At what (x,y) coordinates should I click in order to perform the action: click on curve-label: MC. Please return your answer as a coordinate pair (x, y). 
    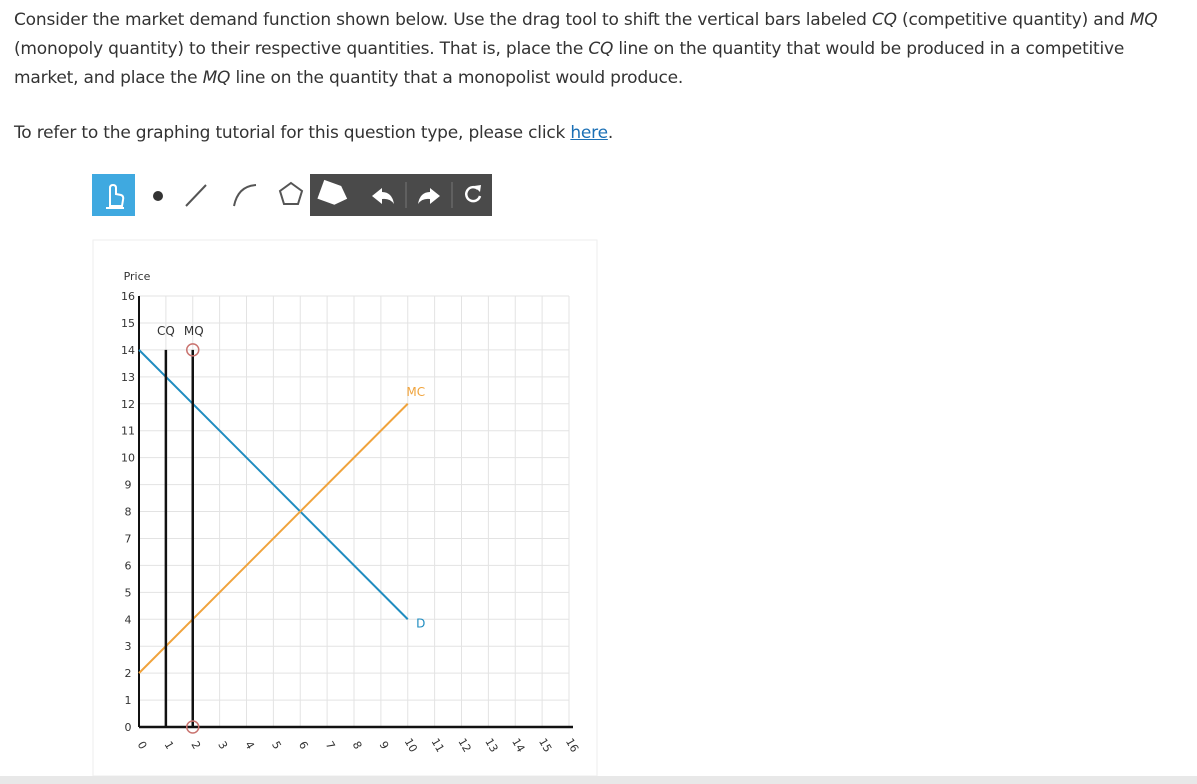
    Looking at the image, I should click on (415, 392).